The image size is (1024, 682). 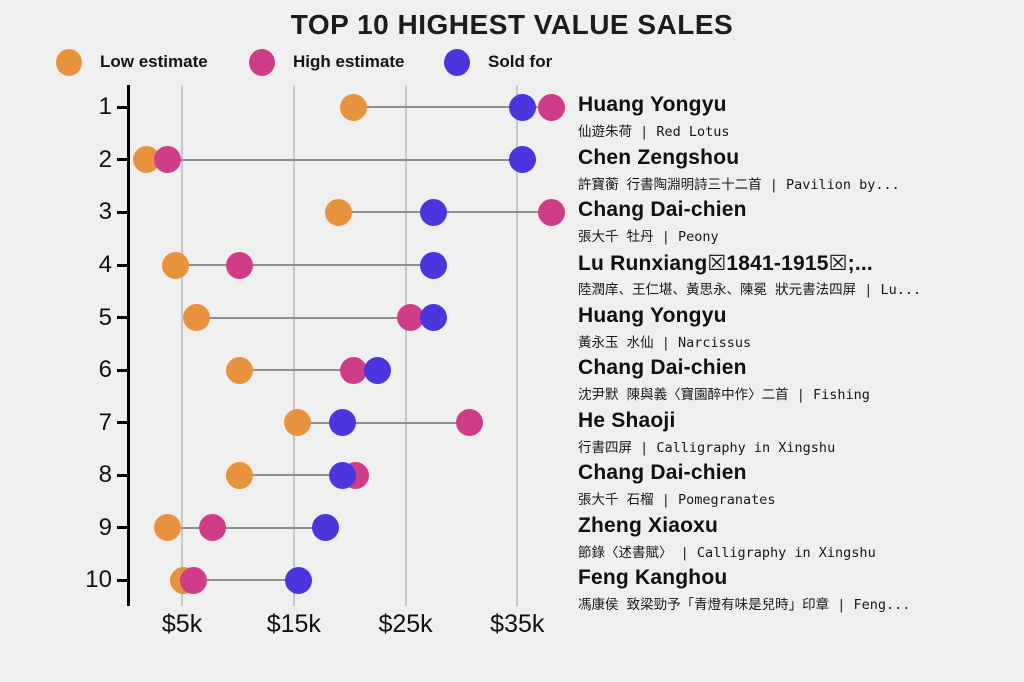 I want to click on rank-label: 7, so click(x=105, y=422).